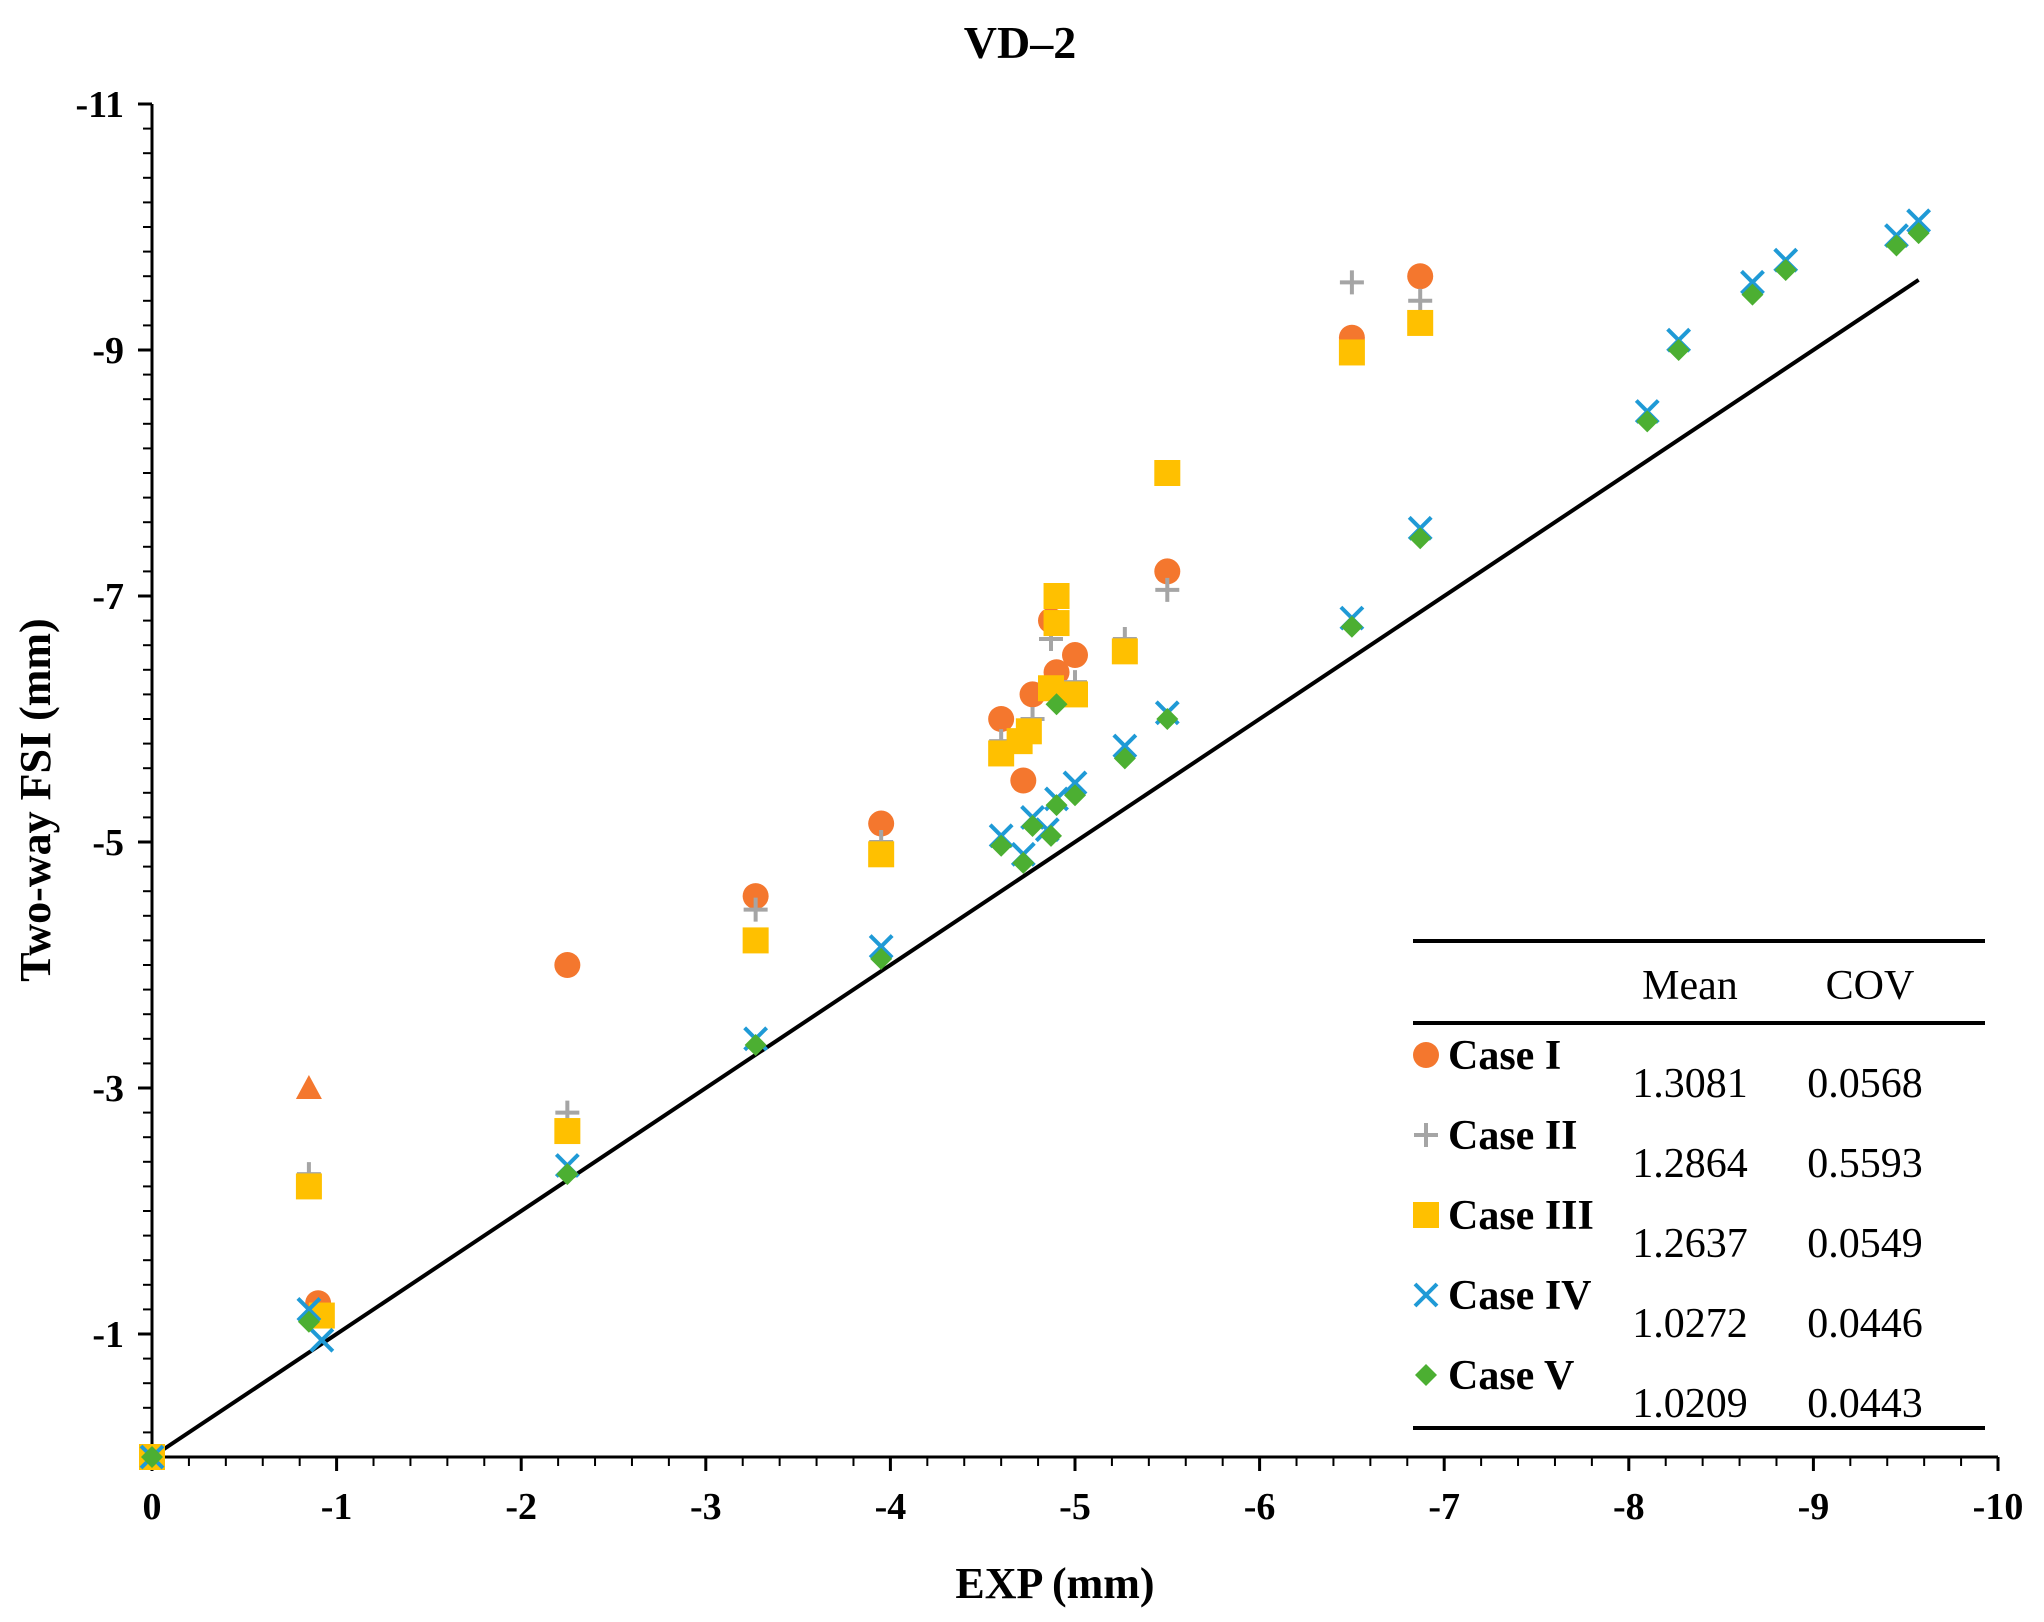 Image resolution: width=2044 pixels, height=1622 pixels. What do you see at coordinates (1260, 1507) in the screenshot?
I see `x-tick-label: -6` at bounding box center [1260, 1507].